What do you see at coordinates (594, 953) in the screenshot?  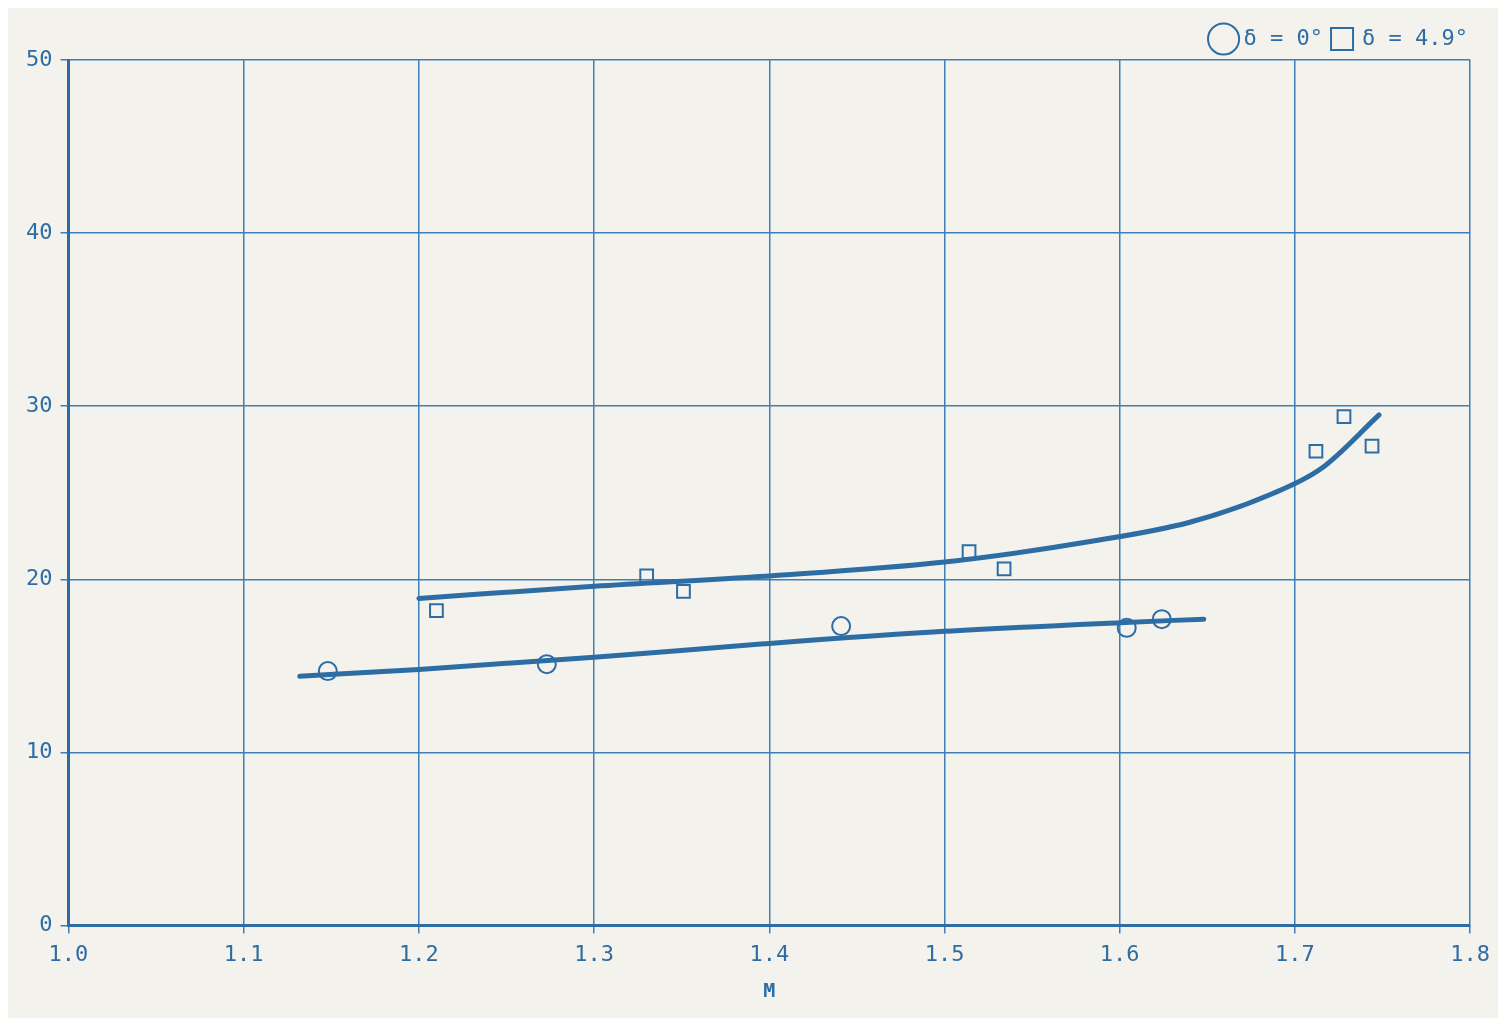 I see `x-tick-label: 1.3` at bounding box center [594, 953].